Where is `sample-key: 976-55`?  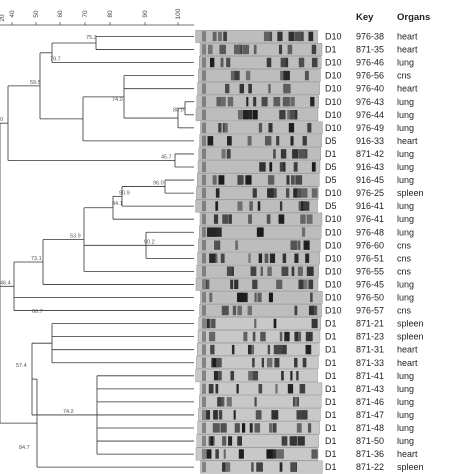 sample-key: 976-55 is located at coordinates (370, 271).